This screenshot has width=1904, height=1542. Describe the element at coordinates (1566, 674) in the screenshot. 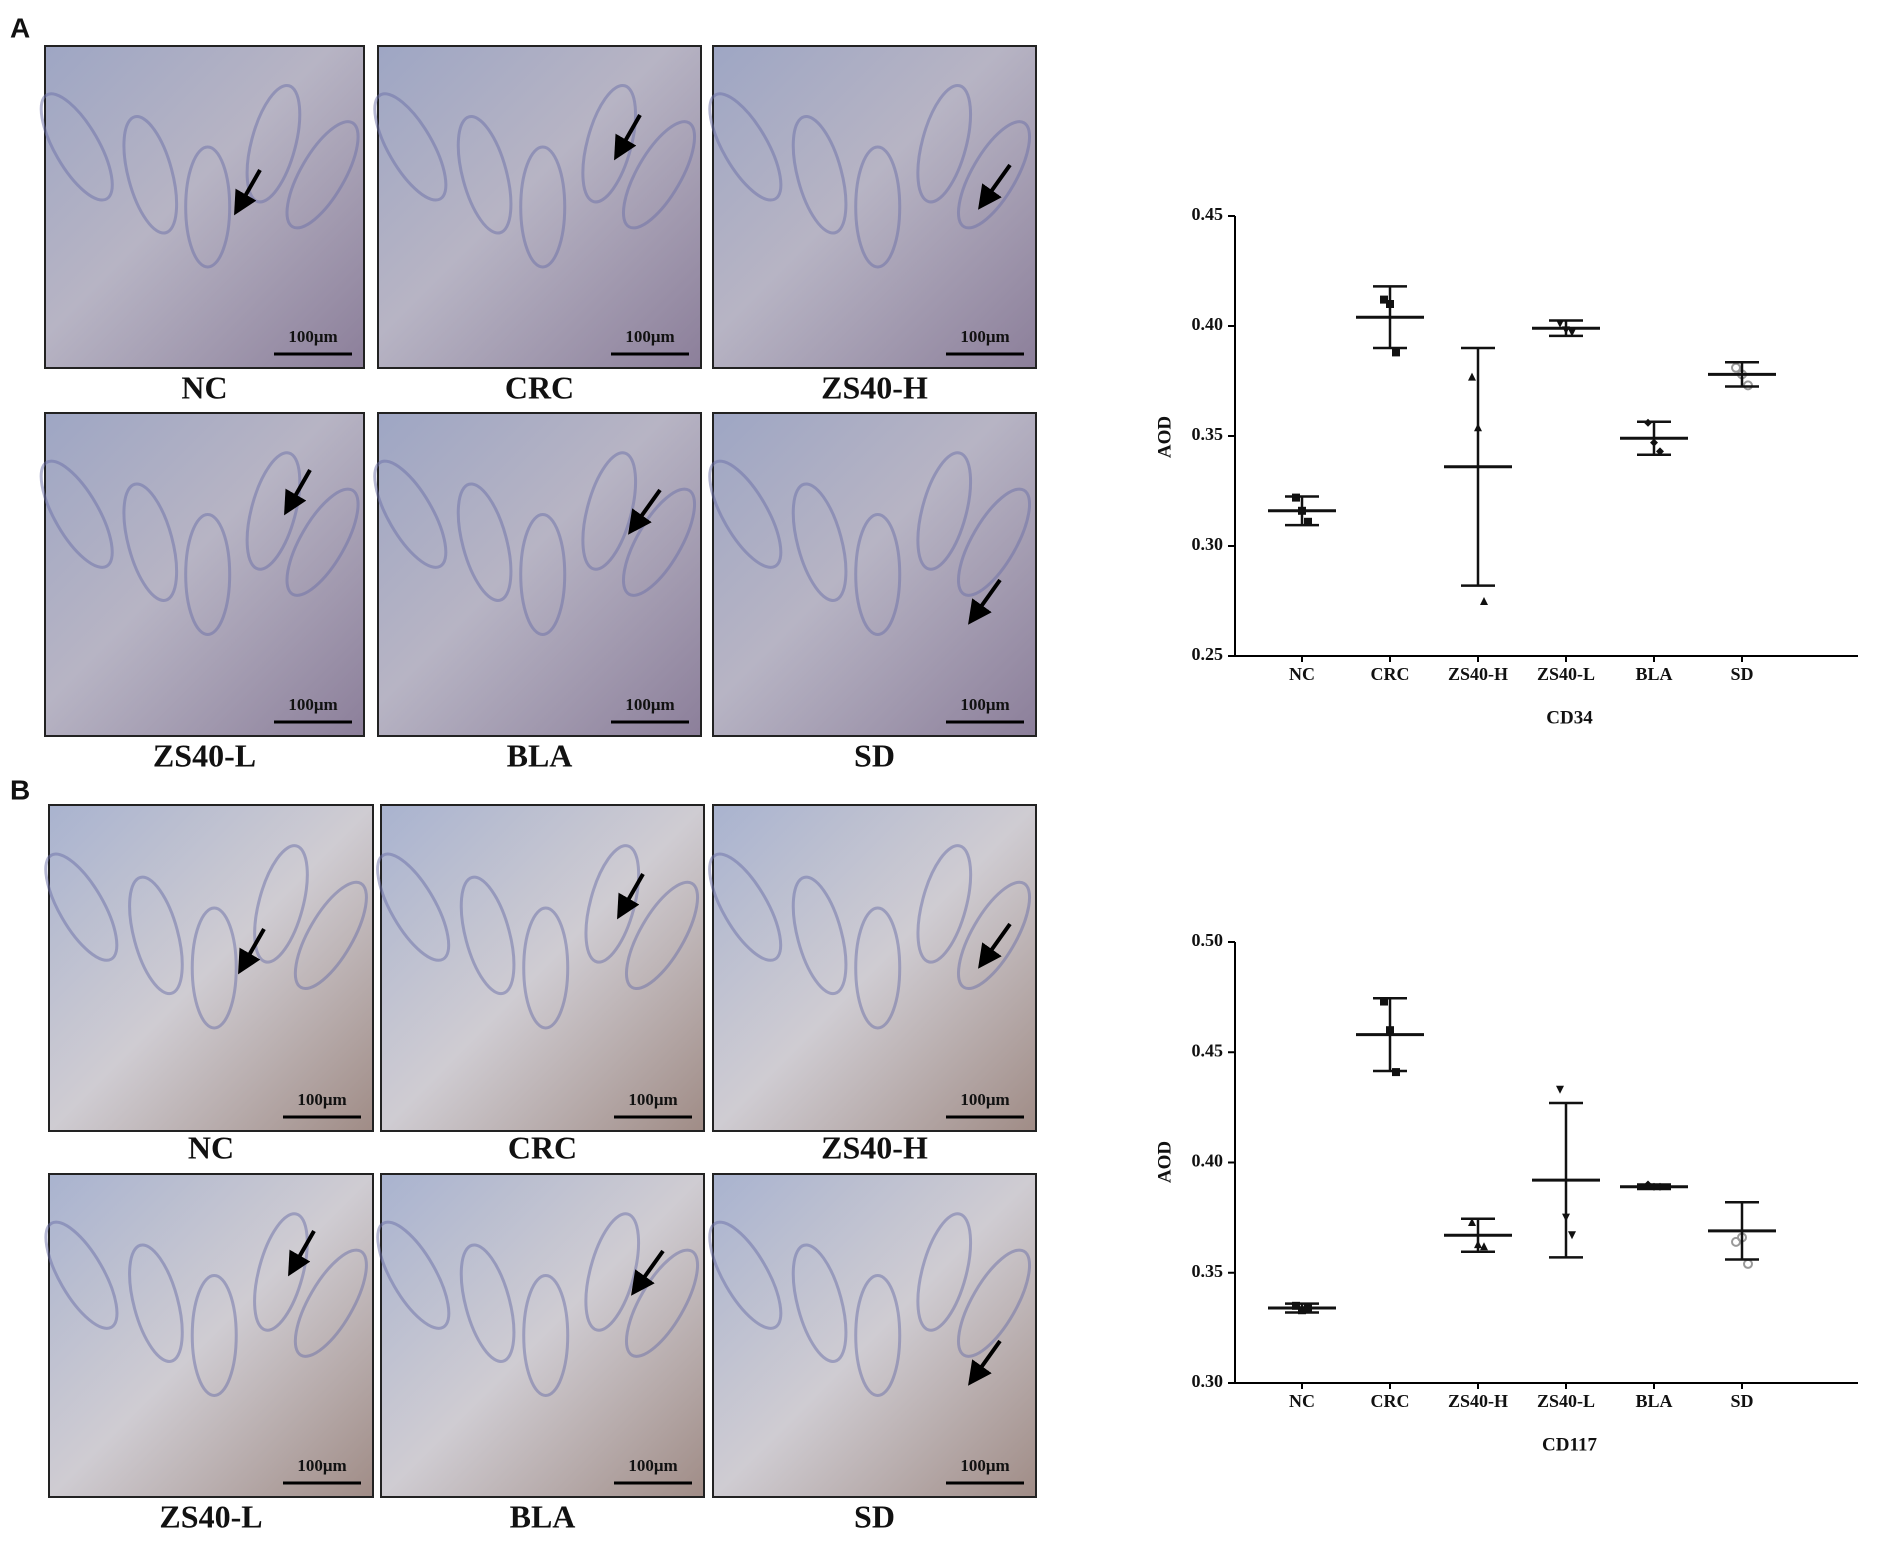

I see `x-tick-label: ZS40-L` at that location.